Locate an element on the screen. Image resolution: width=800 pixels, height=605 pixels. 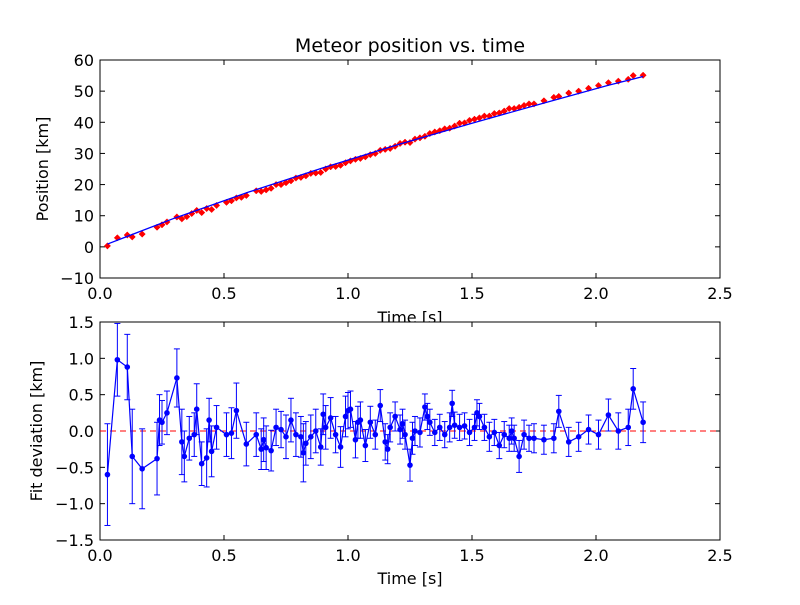
position-x-tick-label: 1.0 is located at coordinates (347, 293).